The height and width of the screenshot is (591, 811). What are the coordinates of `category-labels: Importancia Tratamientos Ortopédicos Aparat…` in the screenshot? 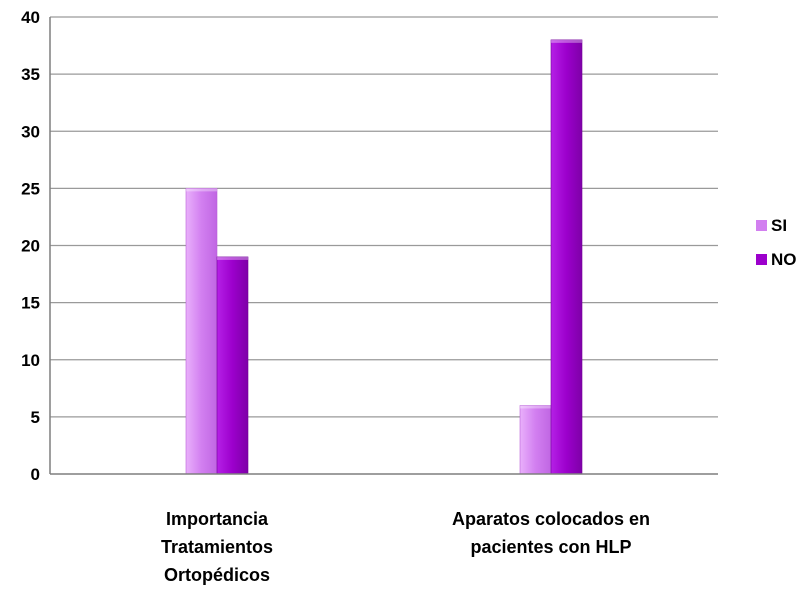 It's located at (405, 547).